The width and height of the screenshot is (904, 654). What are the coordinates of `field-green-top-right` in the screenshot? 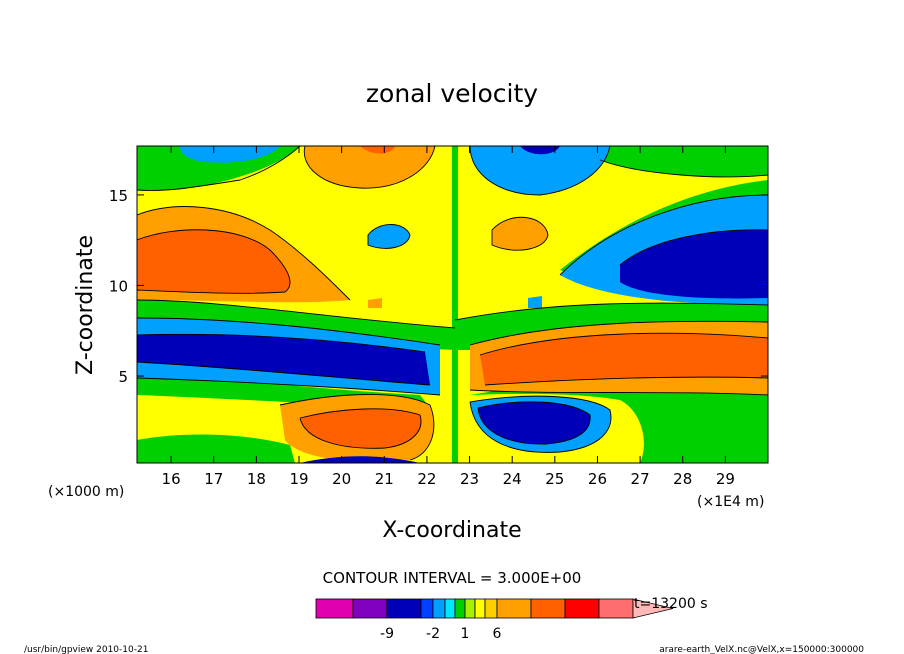 It's located at (684, 161).